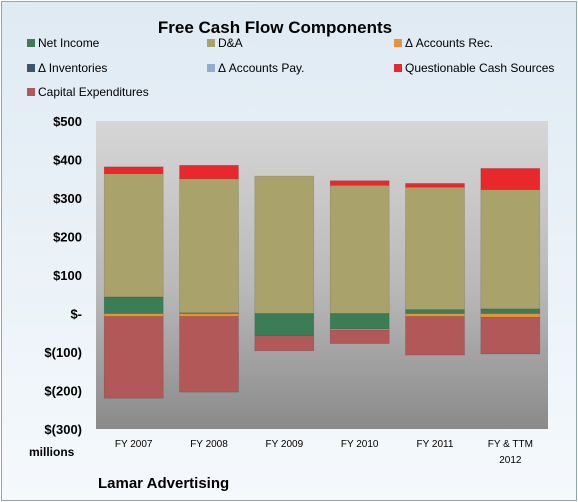 The image size is (578, 502). What do you see at coordinates (76, 314) in the screenshot?
I see `y-tick-label: $-` at bounding box center [76, 314].